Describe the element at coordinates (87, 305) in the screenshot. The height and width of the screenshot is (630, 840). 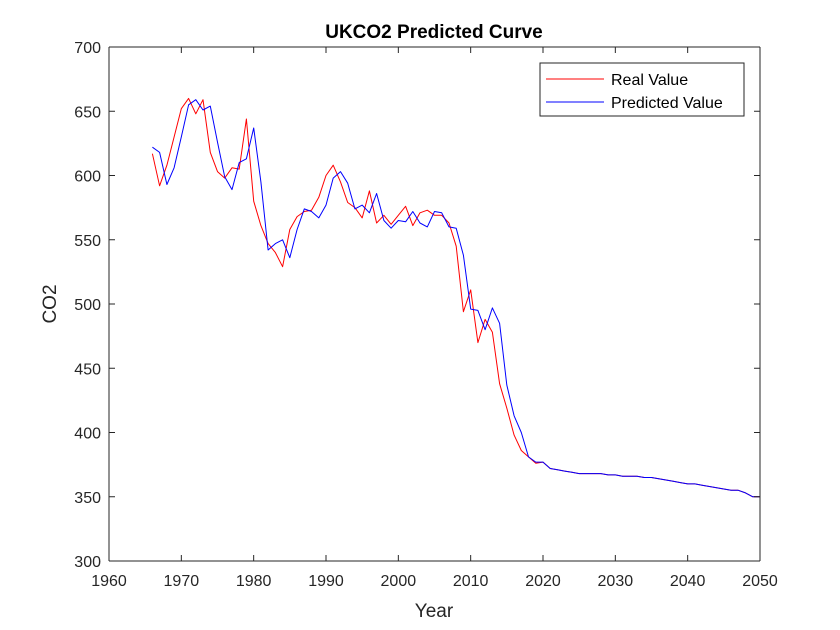
I see `y-tick-label: 500` at that location.